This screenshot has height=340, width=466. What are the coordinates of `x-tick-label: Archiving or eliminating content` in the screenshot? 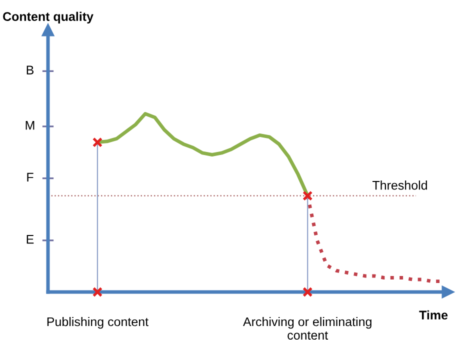 It's located at (307, 328).